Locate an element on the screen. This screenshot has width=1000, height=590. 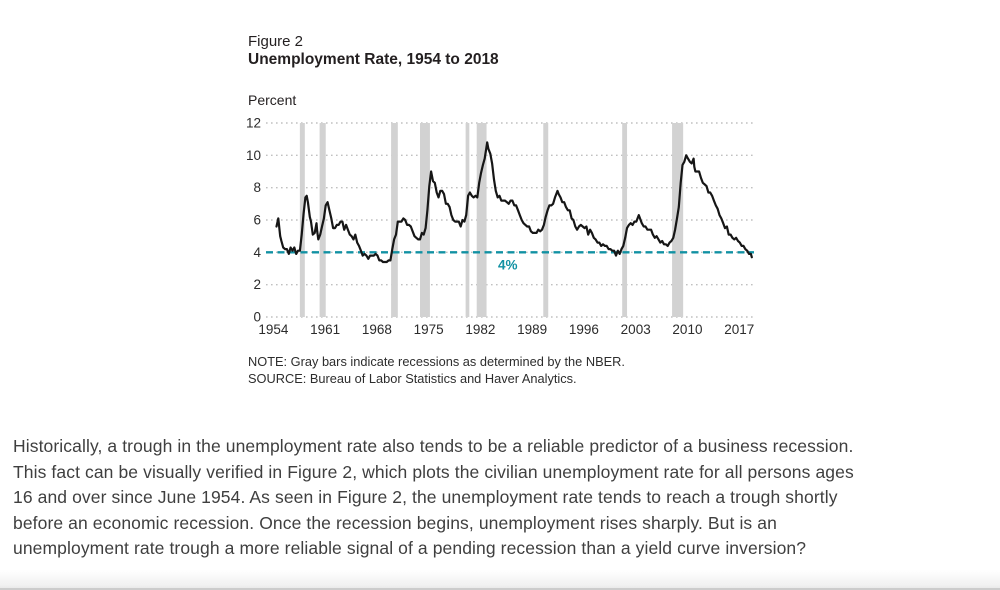
four-percent-label: 4% is located at coordinates (508, 264).